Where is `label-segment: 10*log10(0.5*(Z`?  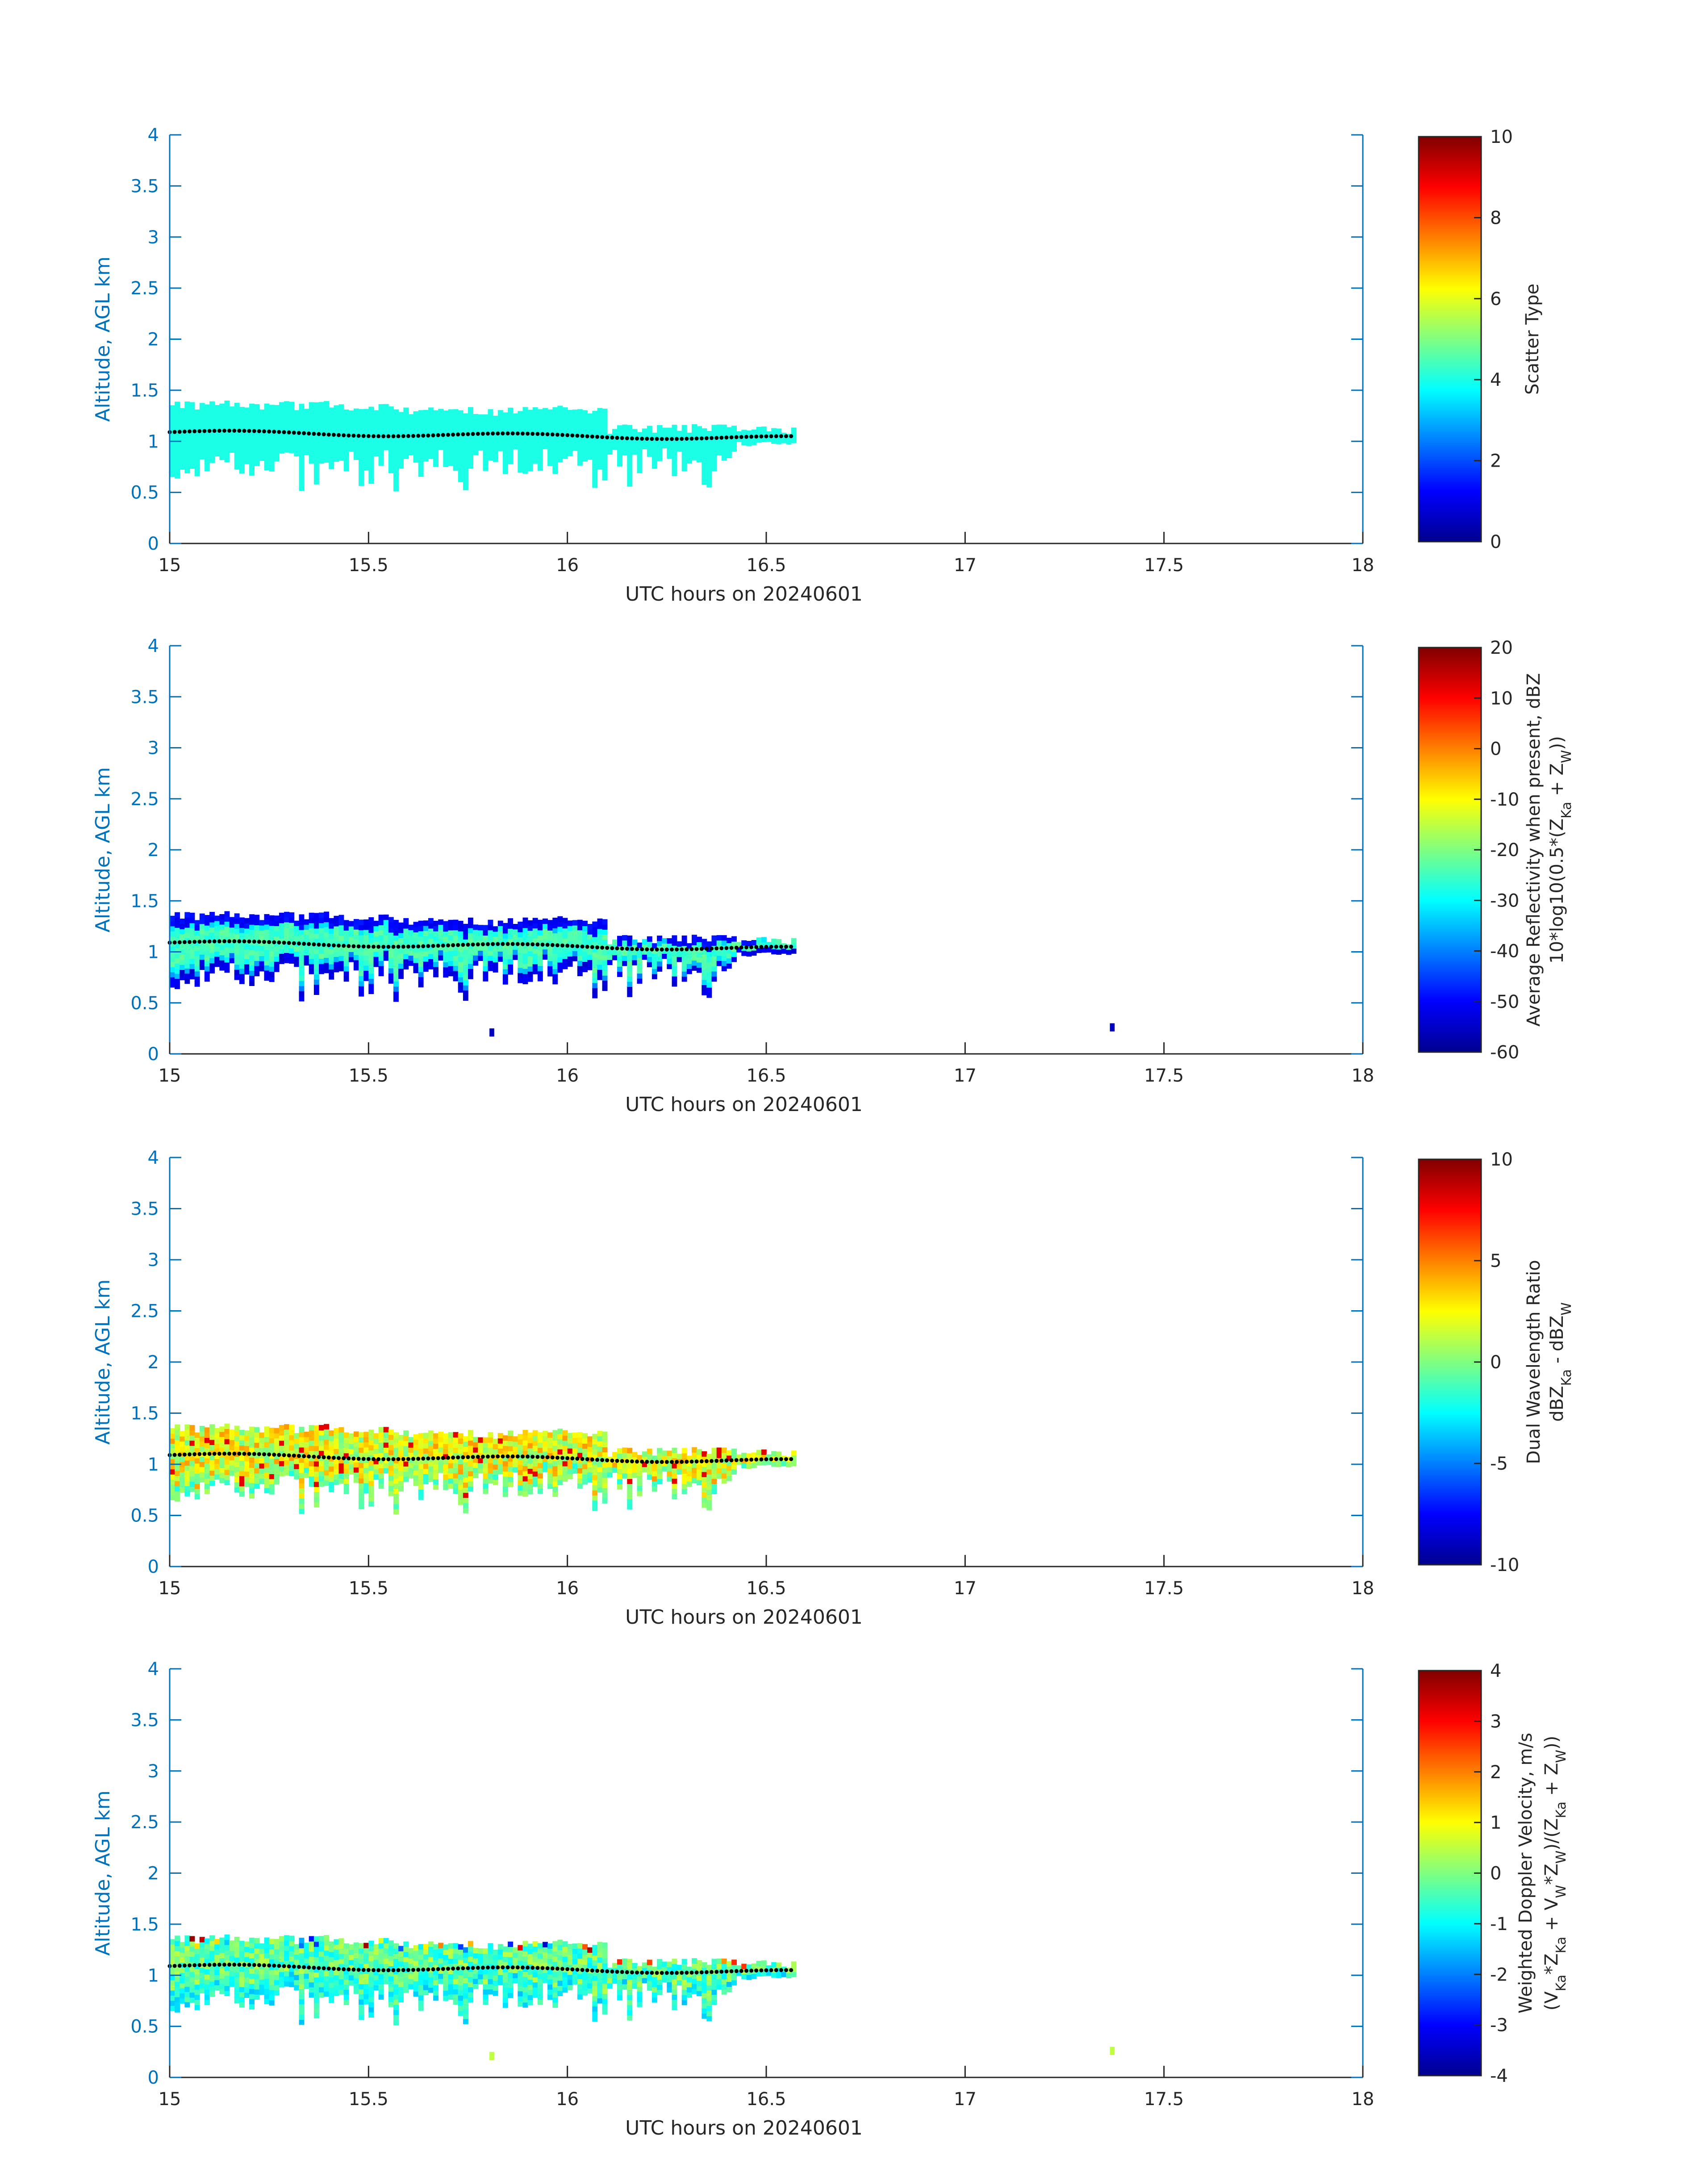 label-segment: 10*log10(0.5*(Z is located at coordinates (1557, 891).